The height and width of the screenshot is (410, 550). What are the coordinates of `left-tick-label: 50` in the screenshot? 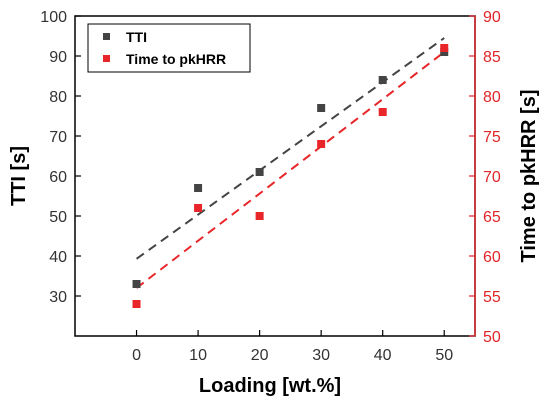 It's located at (58, 217).